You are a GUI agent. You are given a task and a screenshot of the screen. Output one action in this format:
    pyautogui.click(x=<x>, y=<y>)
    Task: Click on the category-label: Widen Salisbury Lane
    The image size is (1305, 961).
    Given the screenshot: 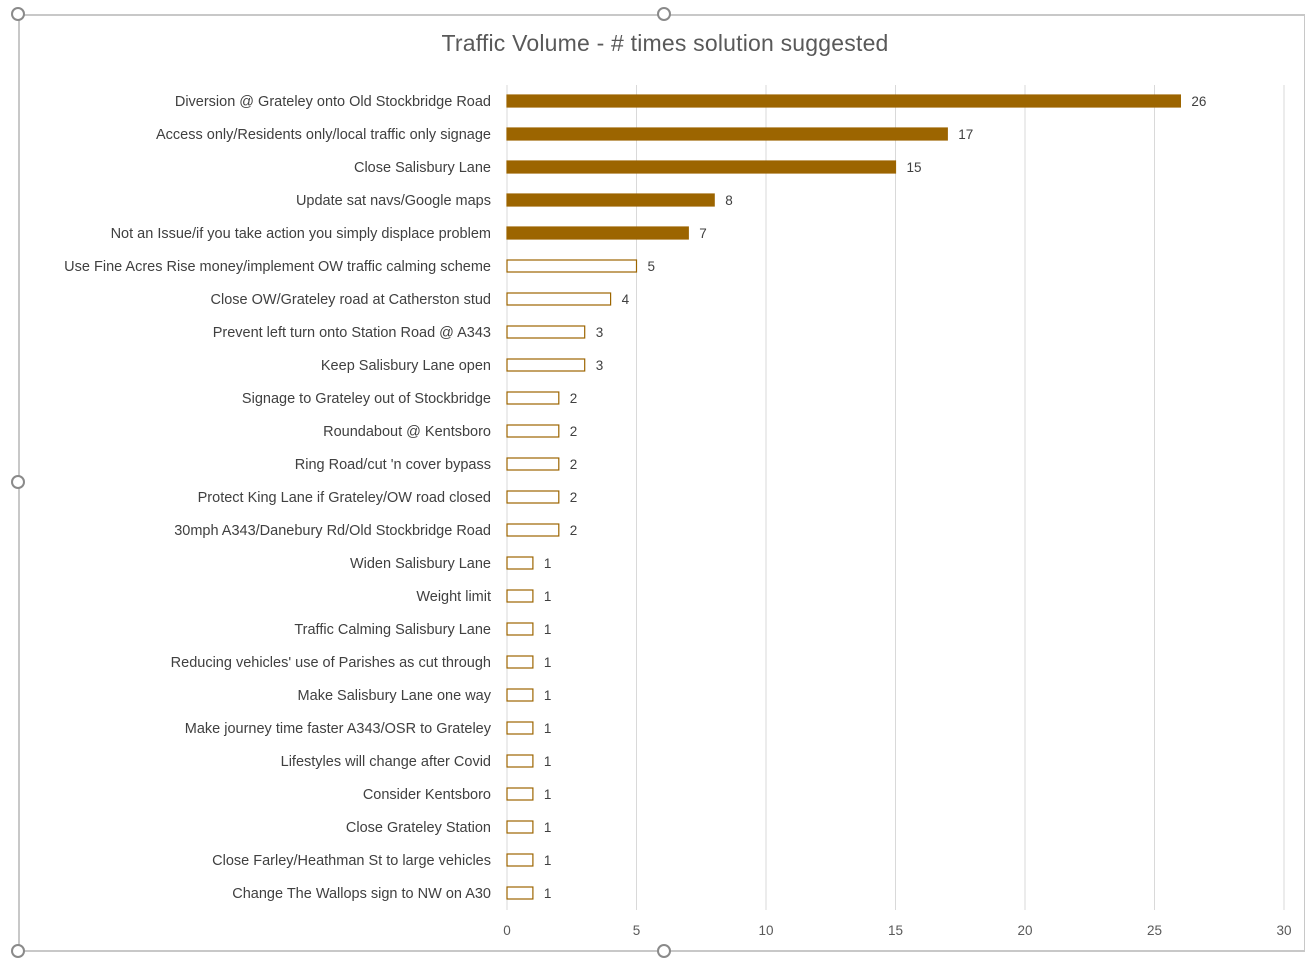 What is the action you would take?
    pyautogui.click(x=420, y=564)
    